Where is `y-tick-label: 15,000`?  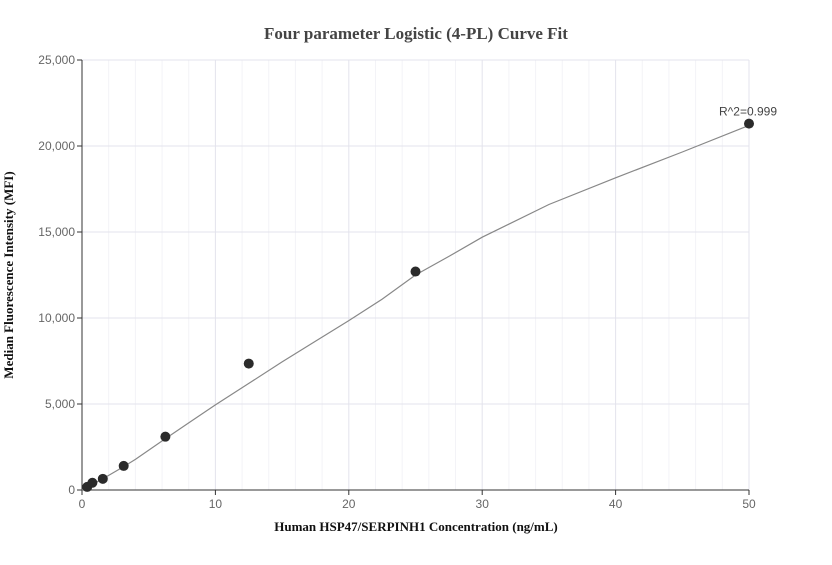 y-tick-label: 15,000 is located at coordinates (56, 232).